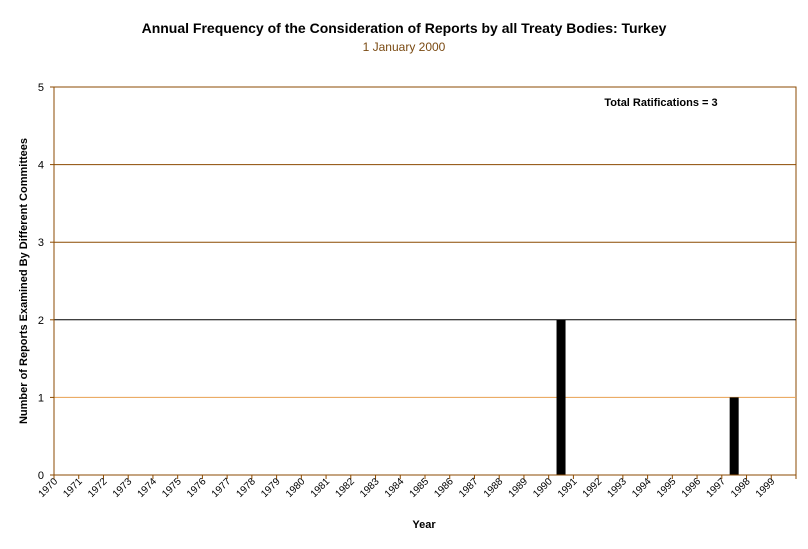  What do you see at coordinates (98, 488) in the screenshot?
I see `x-tick-label-1972: 1972` at bounding box center [98, 488].